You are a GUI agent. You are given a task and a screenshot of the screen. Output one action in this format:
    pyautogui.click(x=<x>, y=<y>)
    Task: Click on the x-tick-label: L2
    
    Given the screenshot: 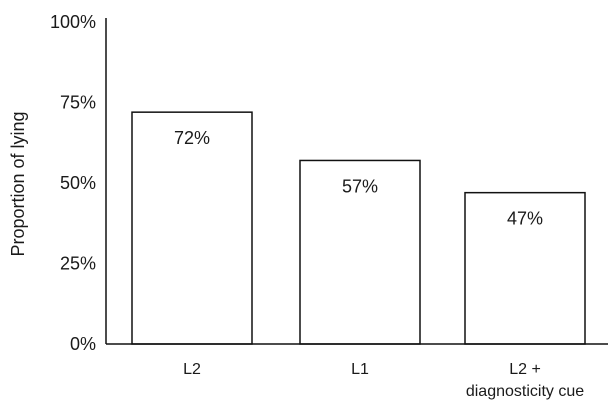 What is the action you would take?
    pyautogui.click(x=192, y=369)
    